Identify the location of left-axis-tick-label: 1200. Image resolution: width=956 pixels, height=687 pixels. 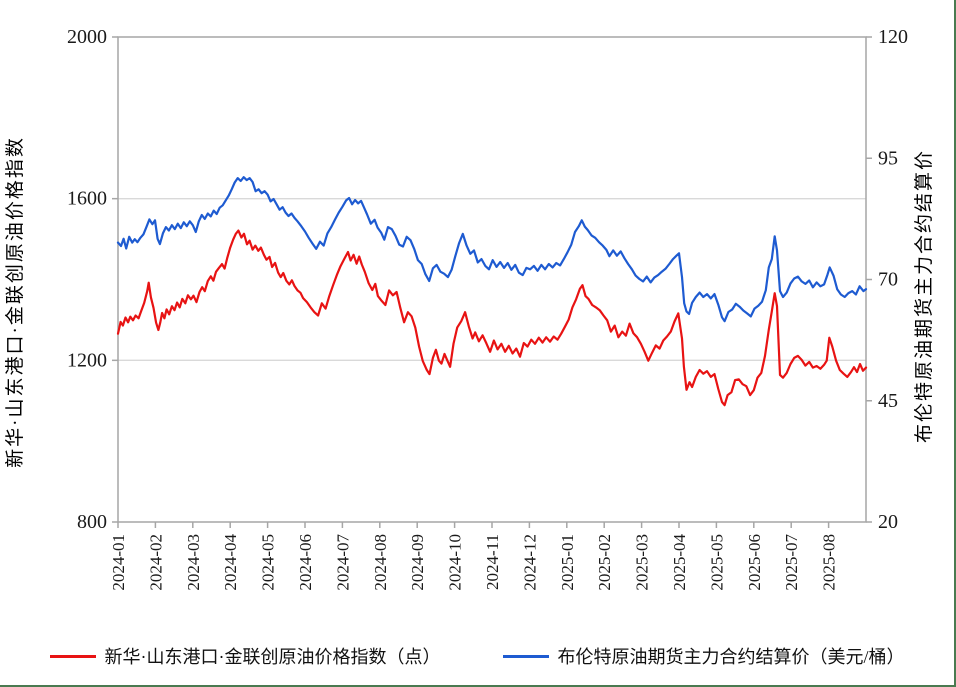
(87, 360).